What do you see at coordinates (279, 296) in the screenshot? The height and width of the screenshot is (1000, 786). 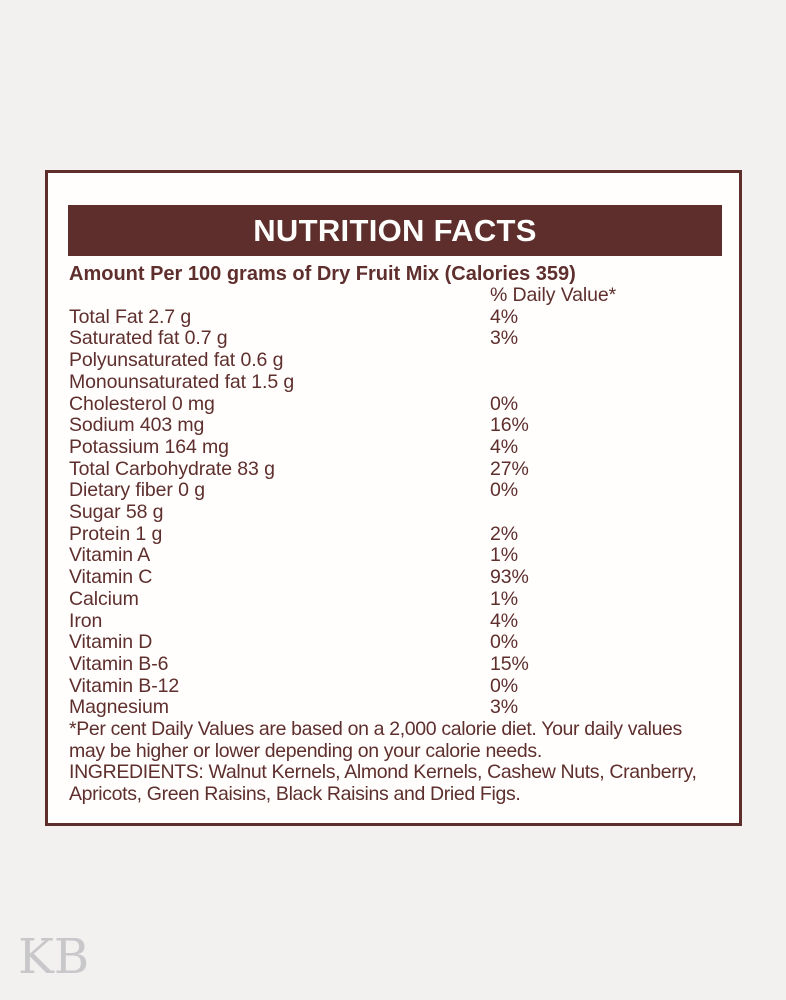 I see `nutrient-name-header` at bounding box center [279, 296].